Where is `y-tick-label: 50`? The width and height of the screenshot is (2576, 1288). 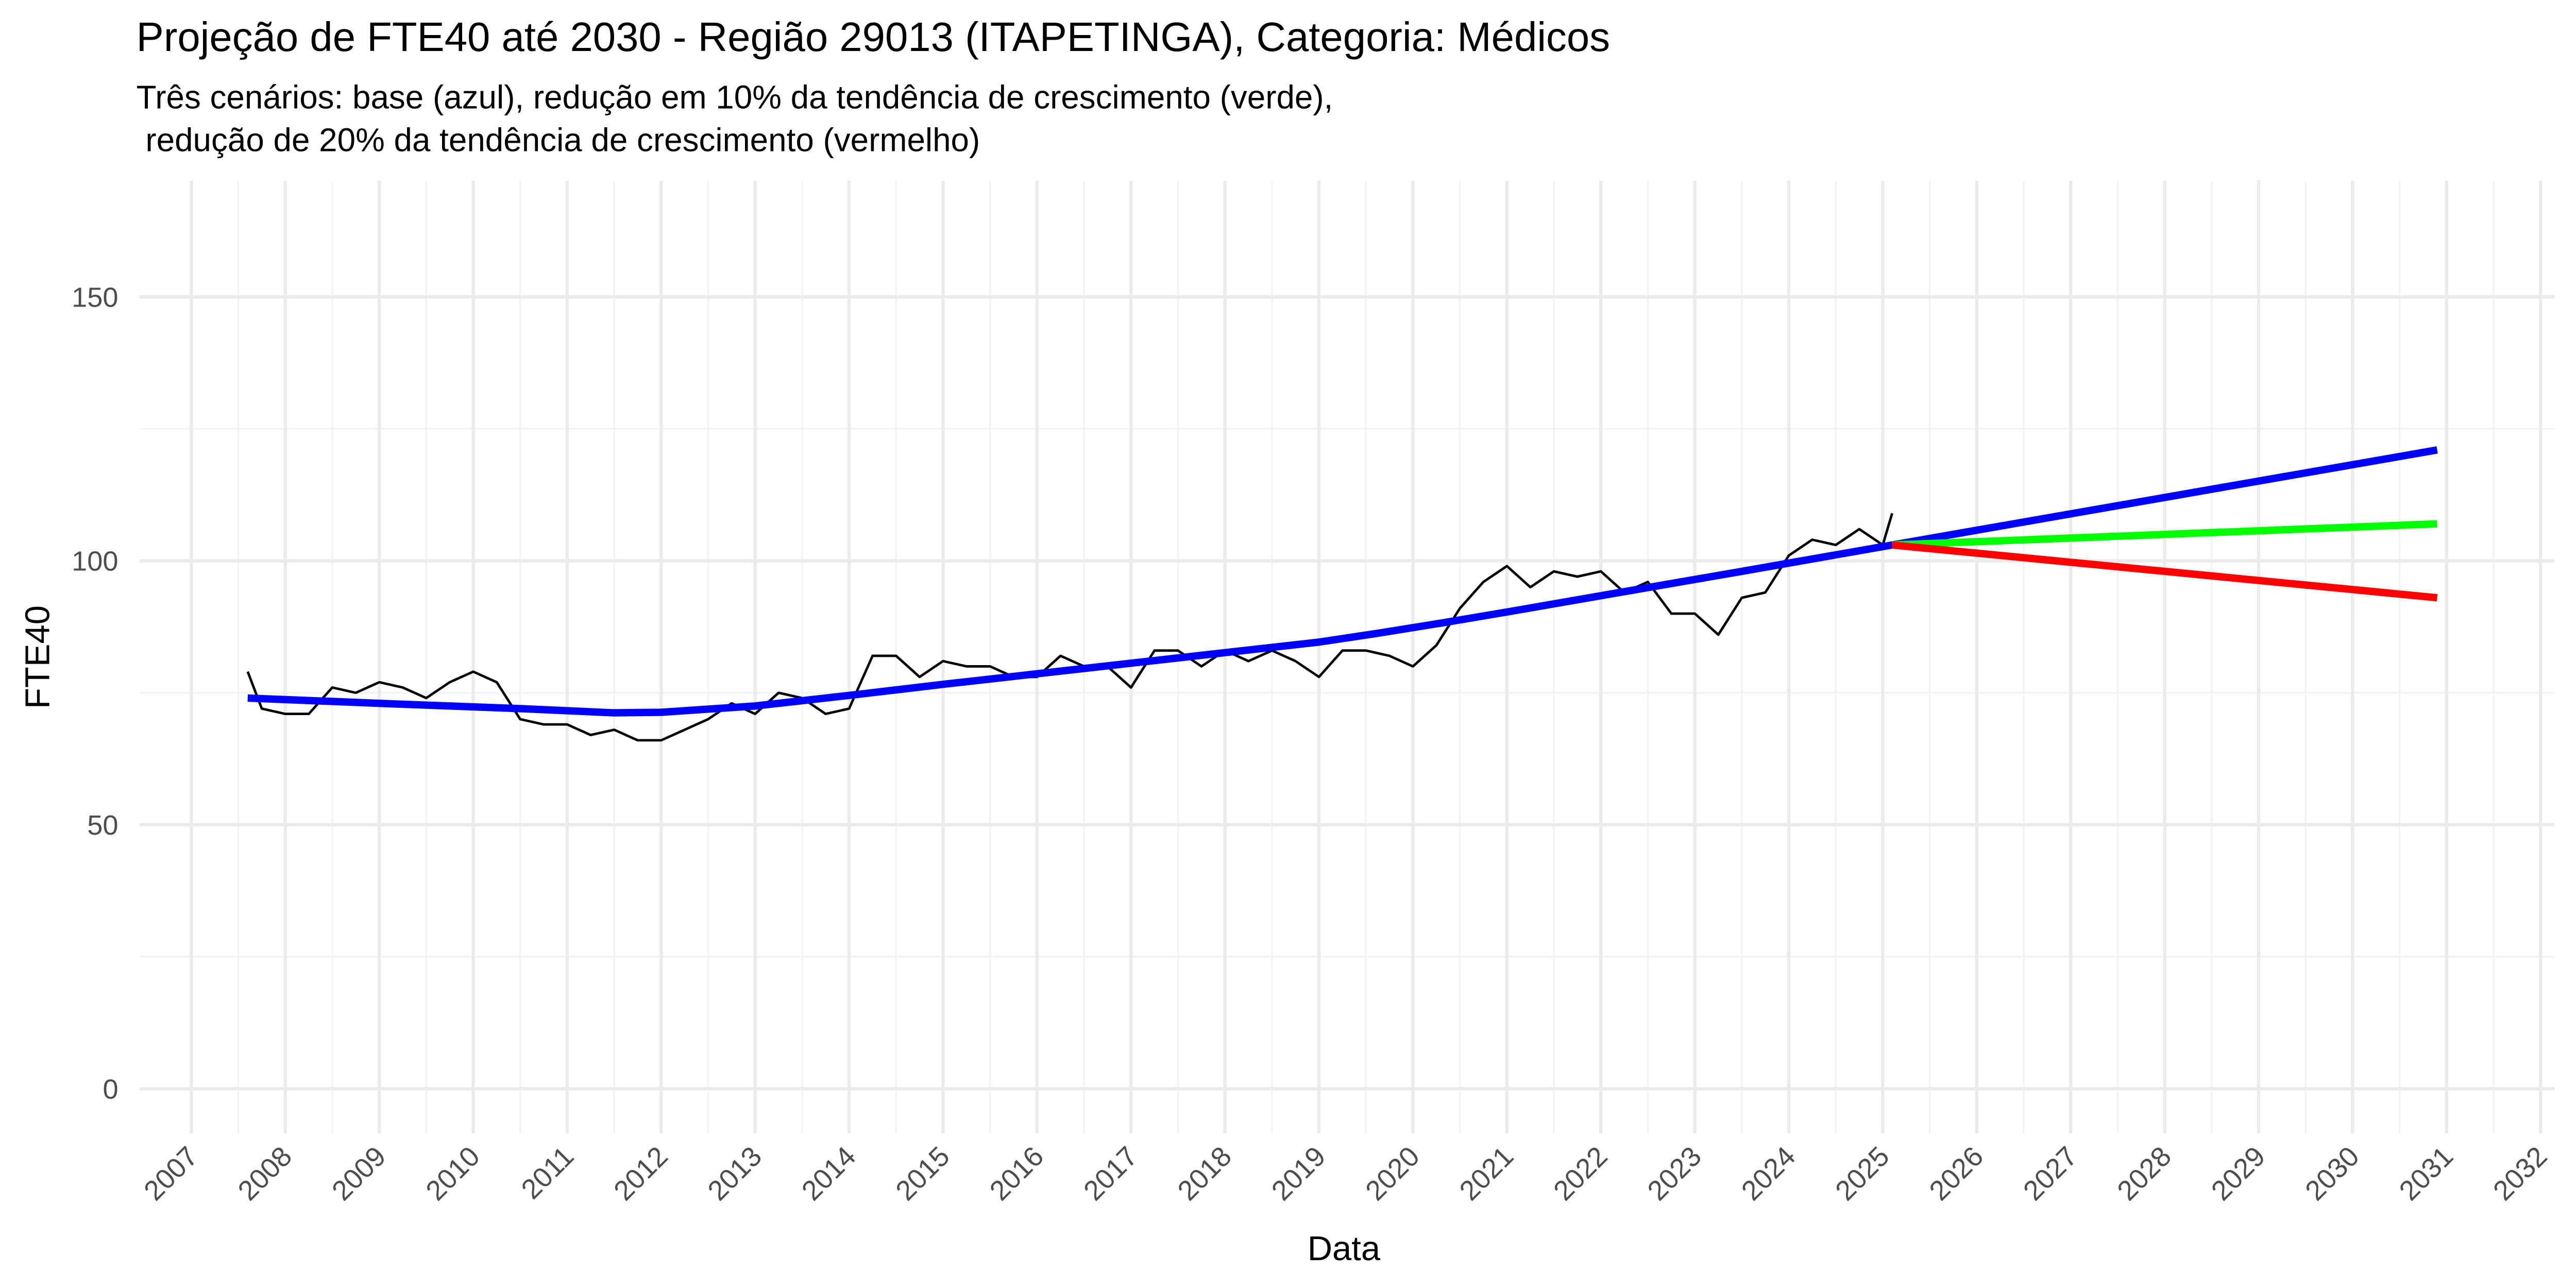
y-tick-label: 50 is located at coordinates (102, 825).